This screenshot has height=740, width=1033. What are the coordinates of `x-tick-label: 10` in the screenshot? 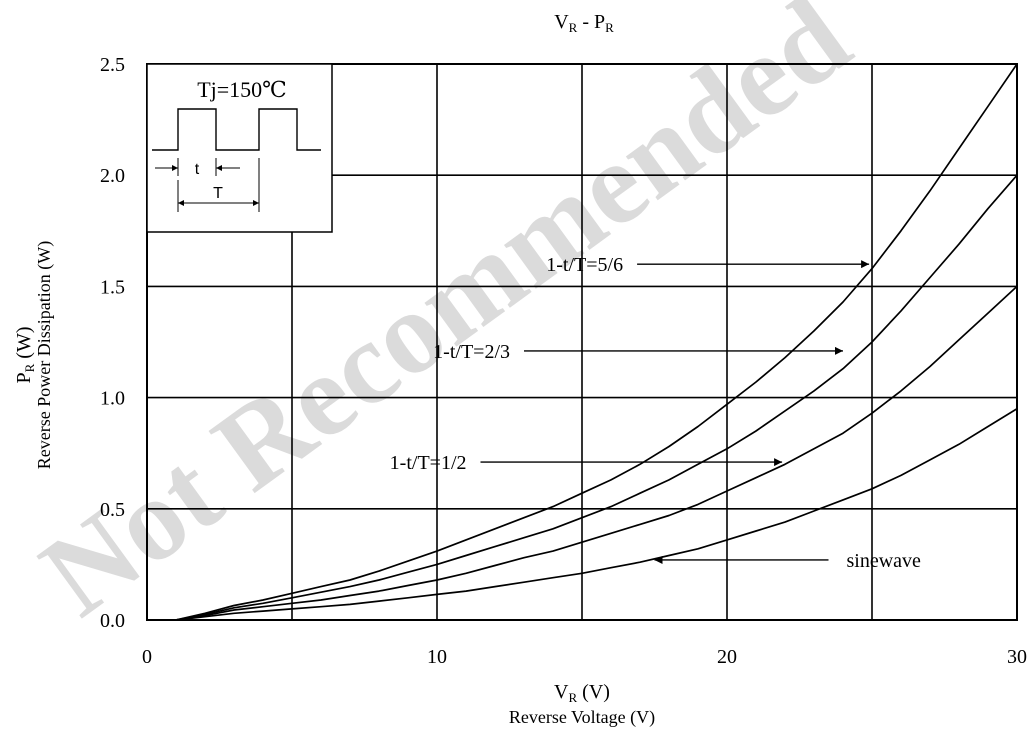 It's located at (437, 657).